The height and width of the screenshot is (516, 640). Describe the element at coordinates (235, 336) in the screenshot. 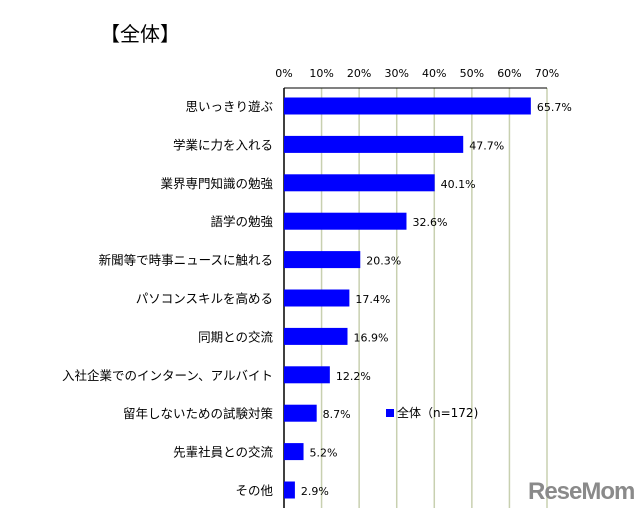

I see `category-label: 同期との交流` at that location.